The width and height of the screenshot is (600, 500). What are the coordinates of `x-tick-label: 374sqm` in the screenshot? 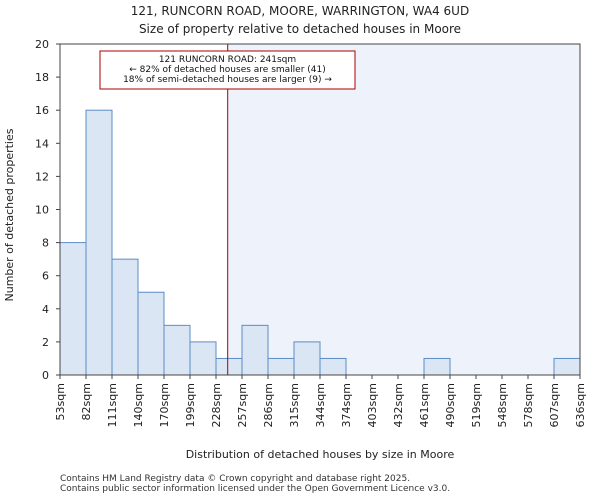 It's located at (346, 405).